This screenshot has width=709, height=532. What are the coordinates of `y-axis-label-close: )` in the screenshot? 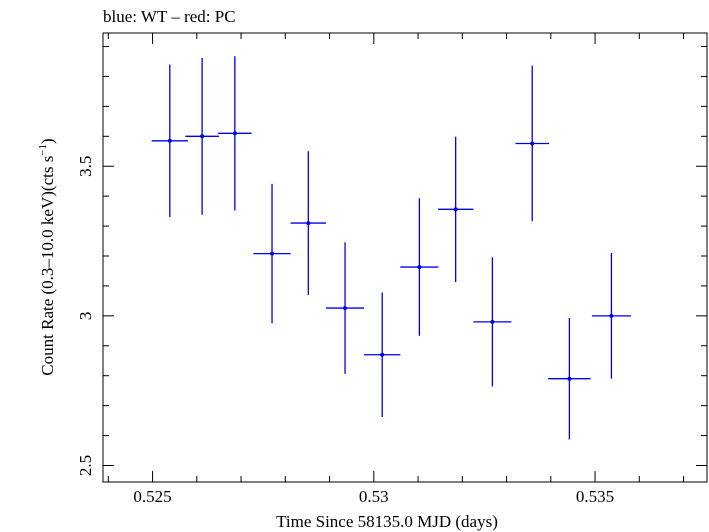 It's located at (47, 141).